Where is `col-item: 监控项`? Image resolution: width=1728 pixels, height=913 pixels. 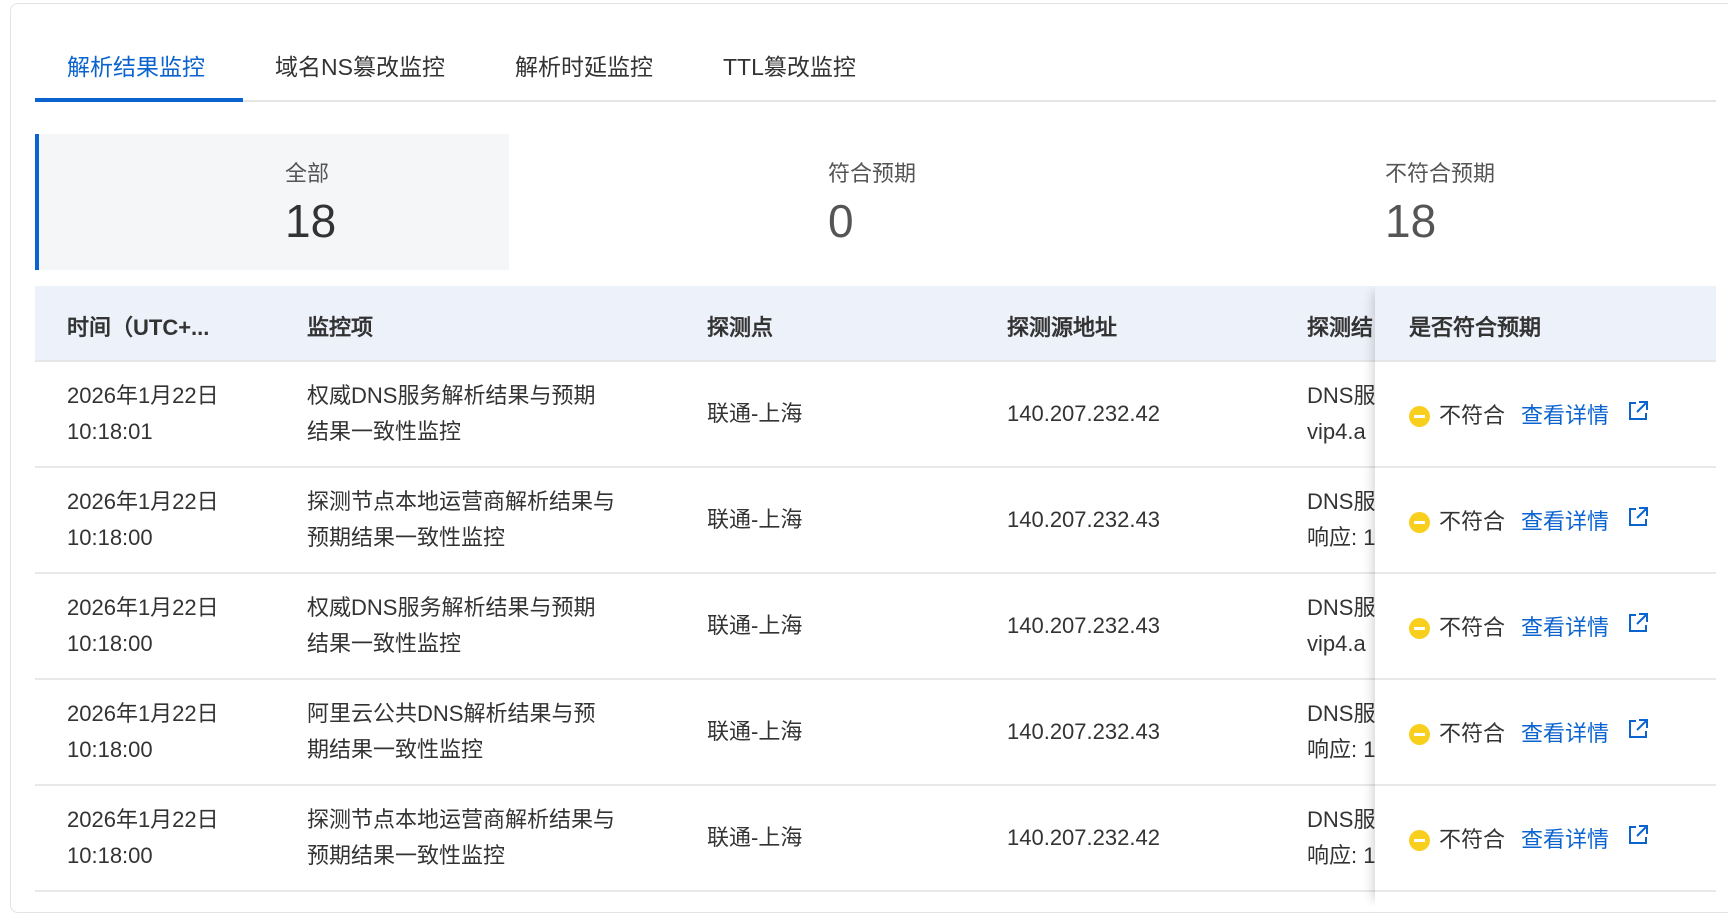
col-item: 监控项 is located at coordinates (340, 327).